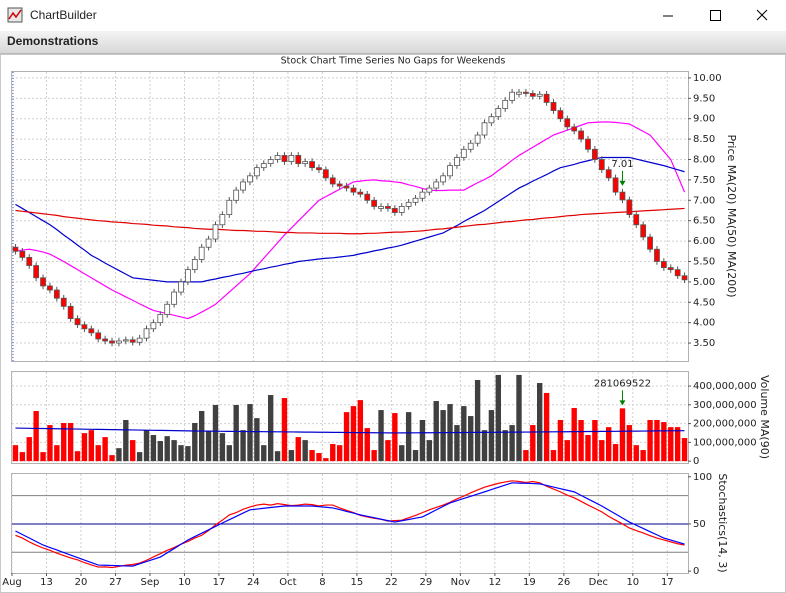 This screenshot has width=786, height=593. What do you see at coordinates (704, 323) in the screenshot?
I see `y-tick-label: 4.00` at bounding box center [704, 323].